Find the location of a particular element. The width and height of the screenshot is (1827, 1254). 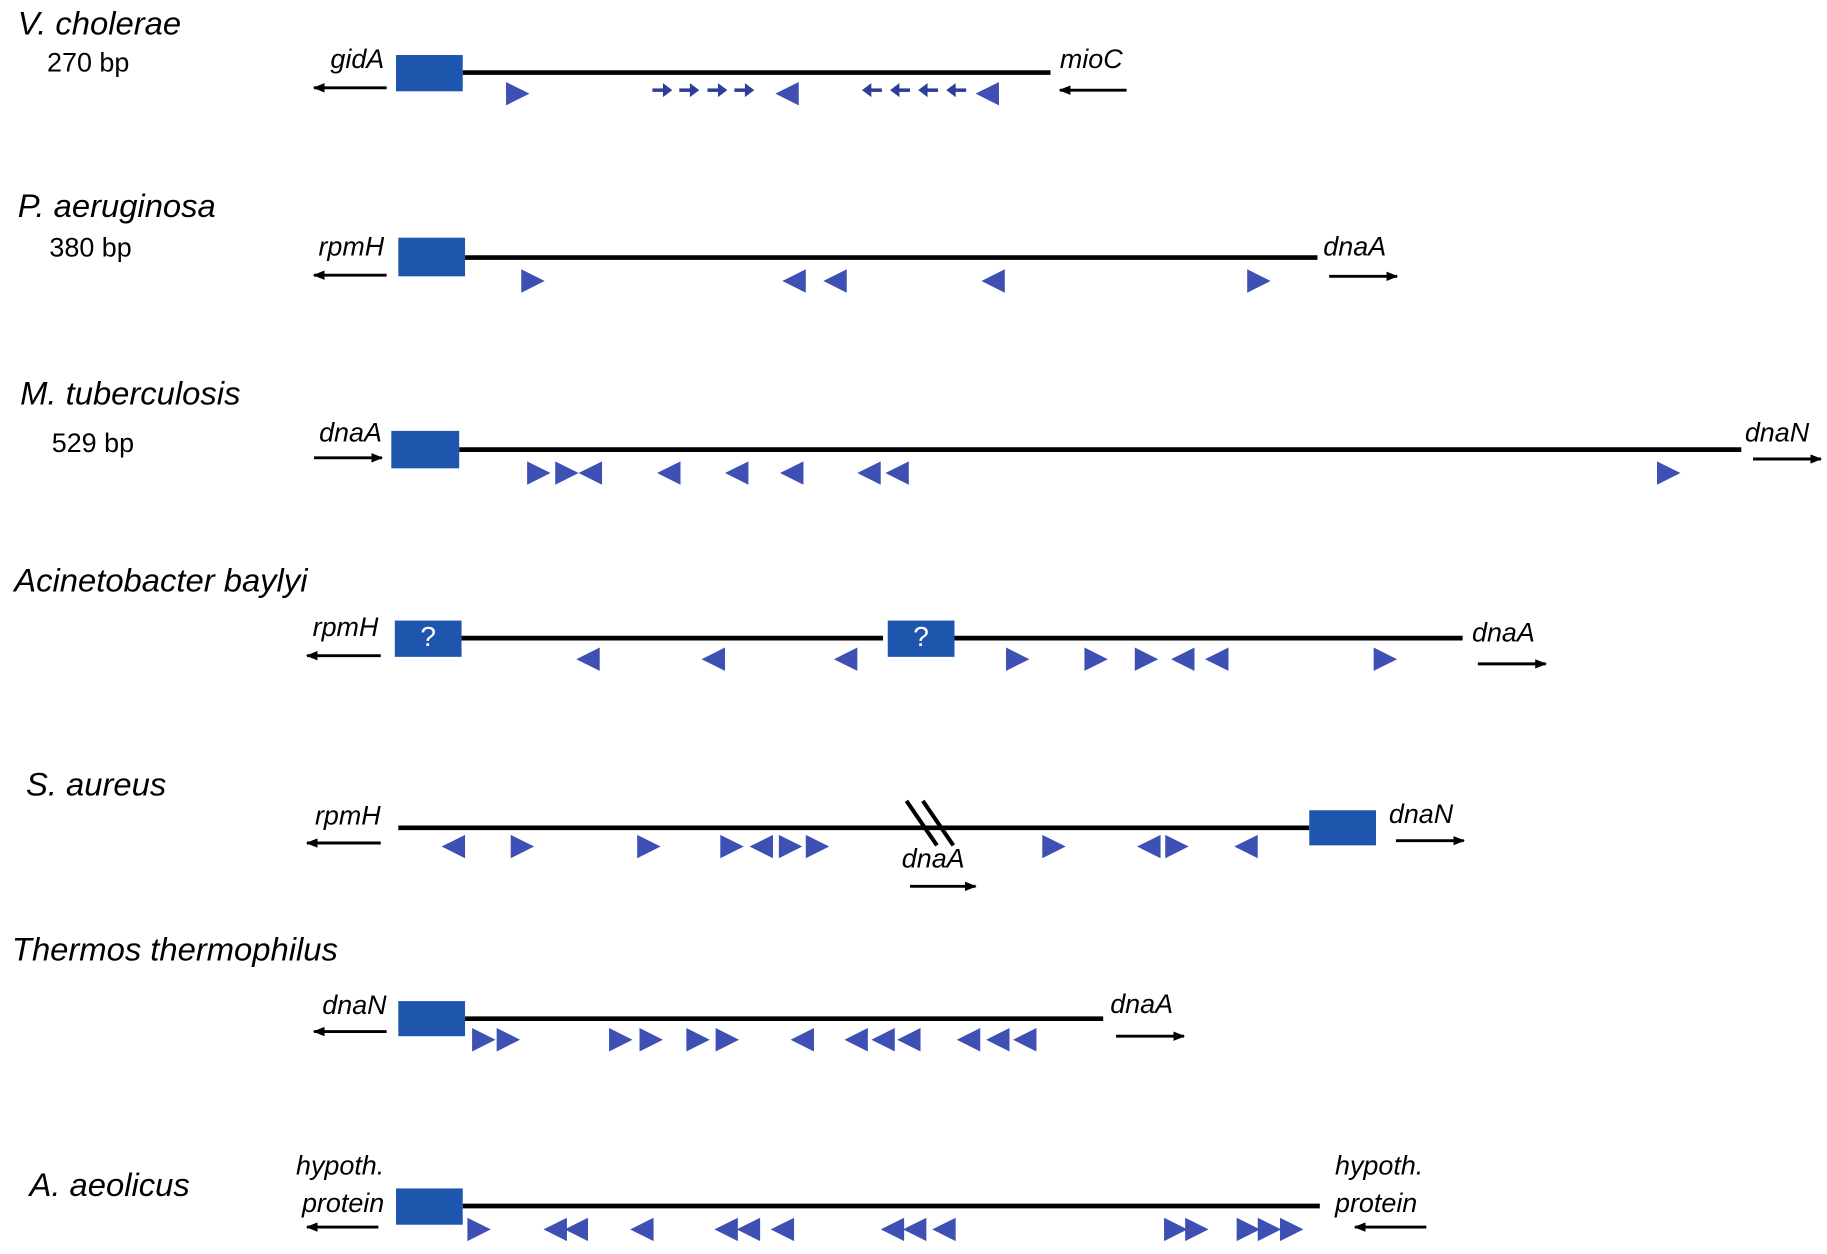

origin-length: 529 bp is located at coordinates (93, 443).